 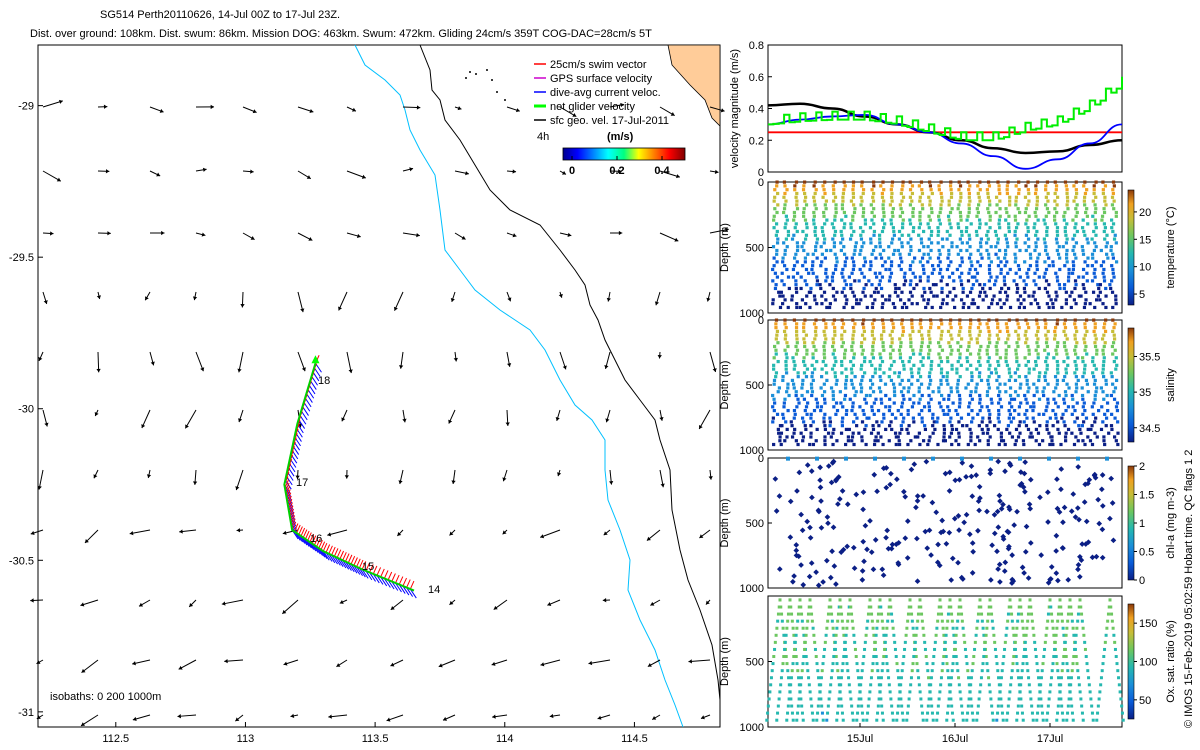 What do you see at coordinates (342, 555) in the screenshot?
I see `swim-vector` at bounding box center [342, 555].